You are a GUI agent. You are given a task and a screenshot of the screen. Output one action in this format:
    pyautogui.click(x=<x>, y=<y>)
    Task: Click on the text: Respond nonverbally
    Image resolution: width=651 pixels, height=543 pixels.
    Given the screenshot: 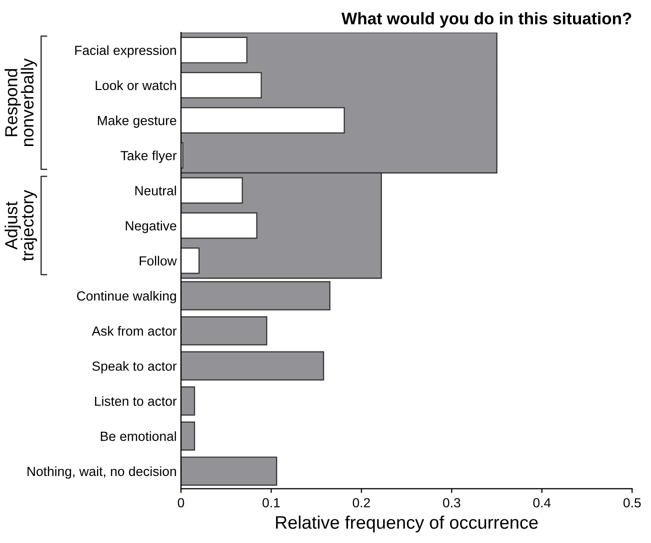 What is the action you would take?
    pyautogui.click(x=21, y=102)
    